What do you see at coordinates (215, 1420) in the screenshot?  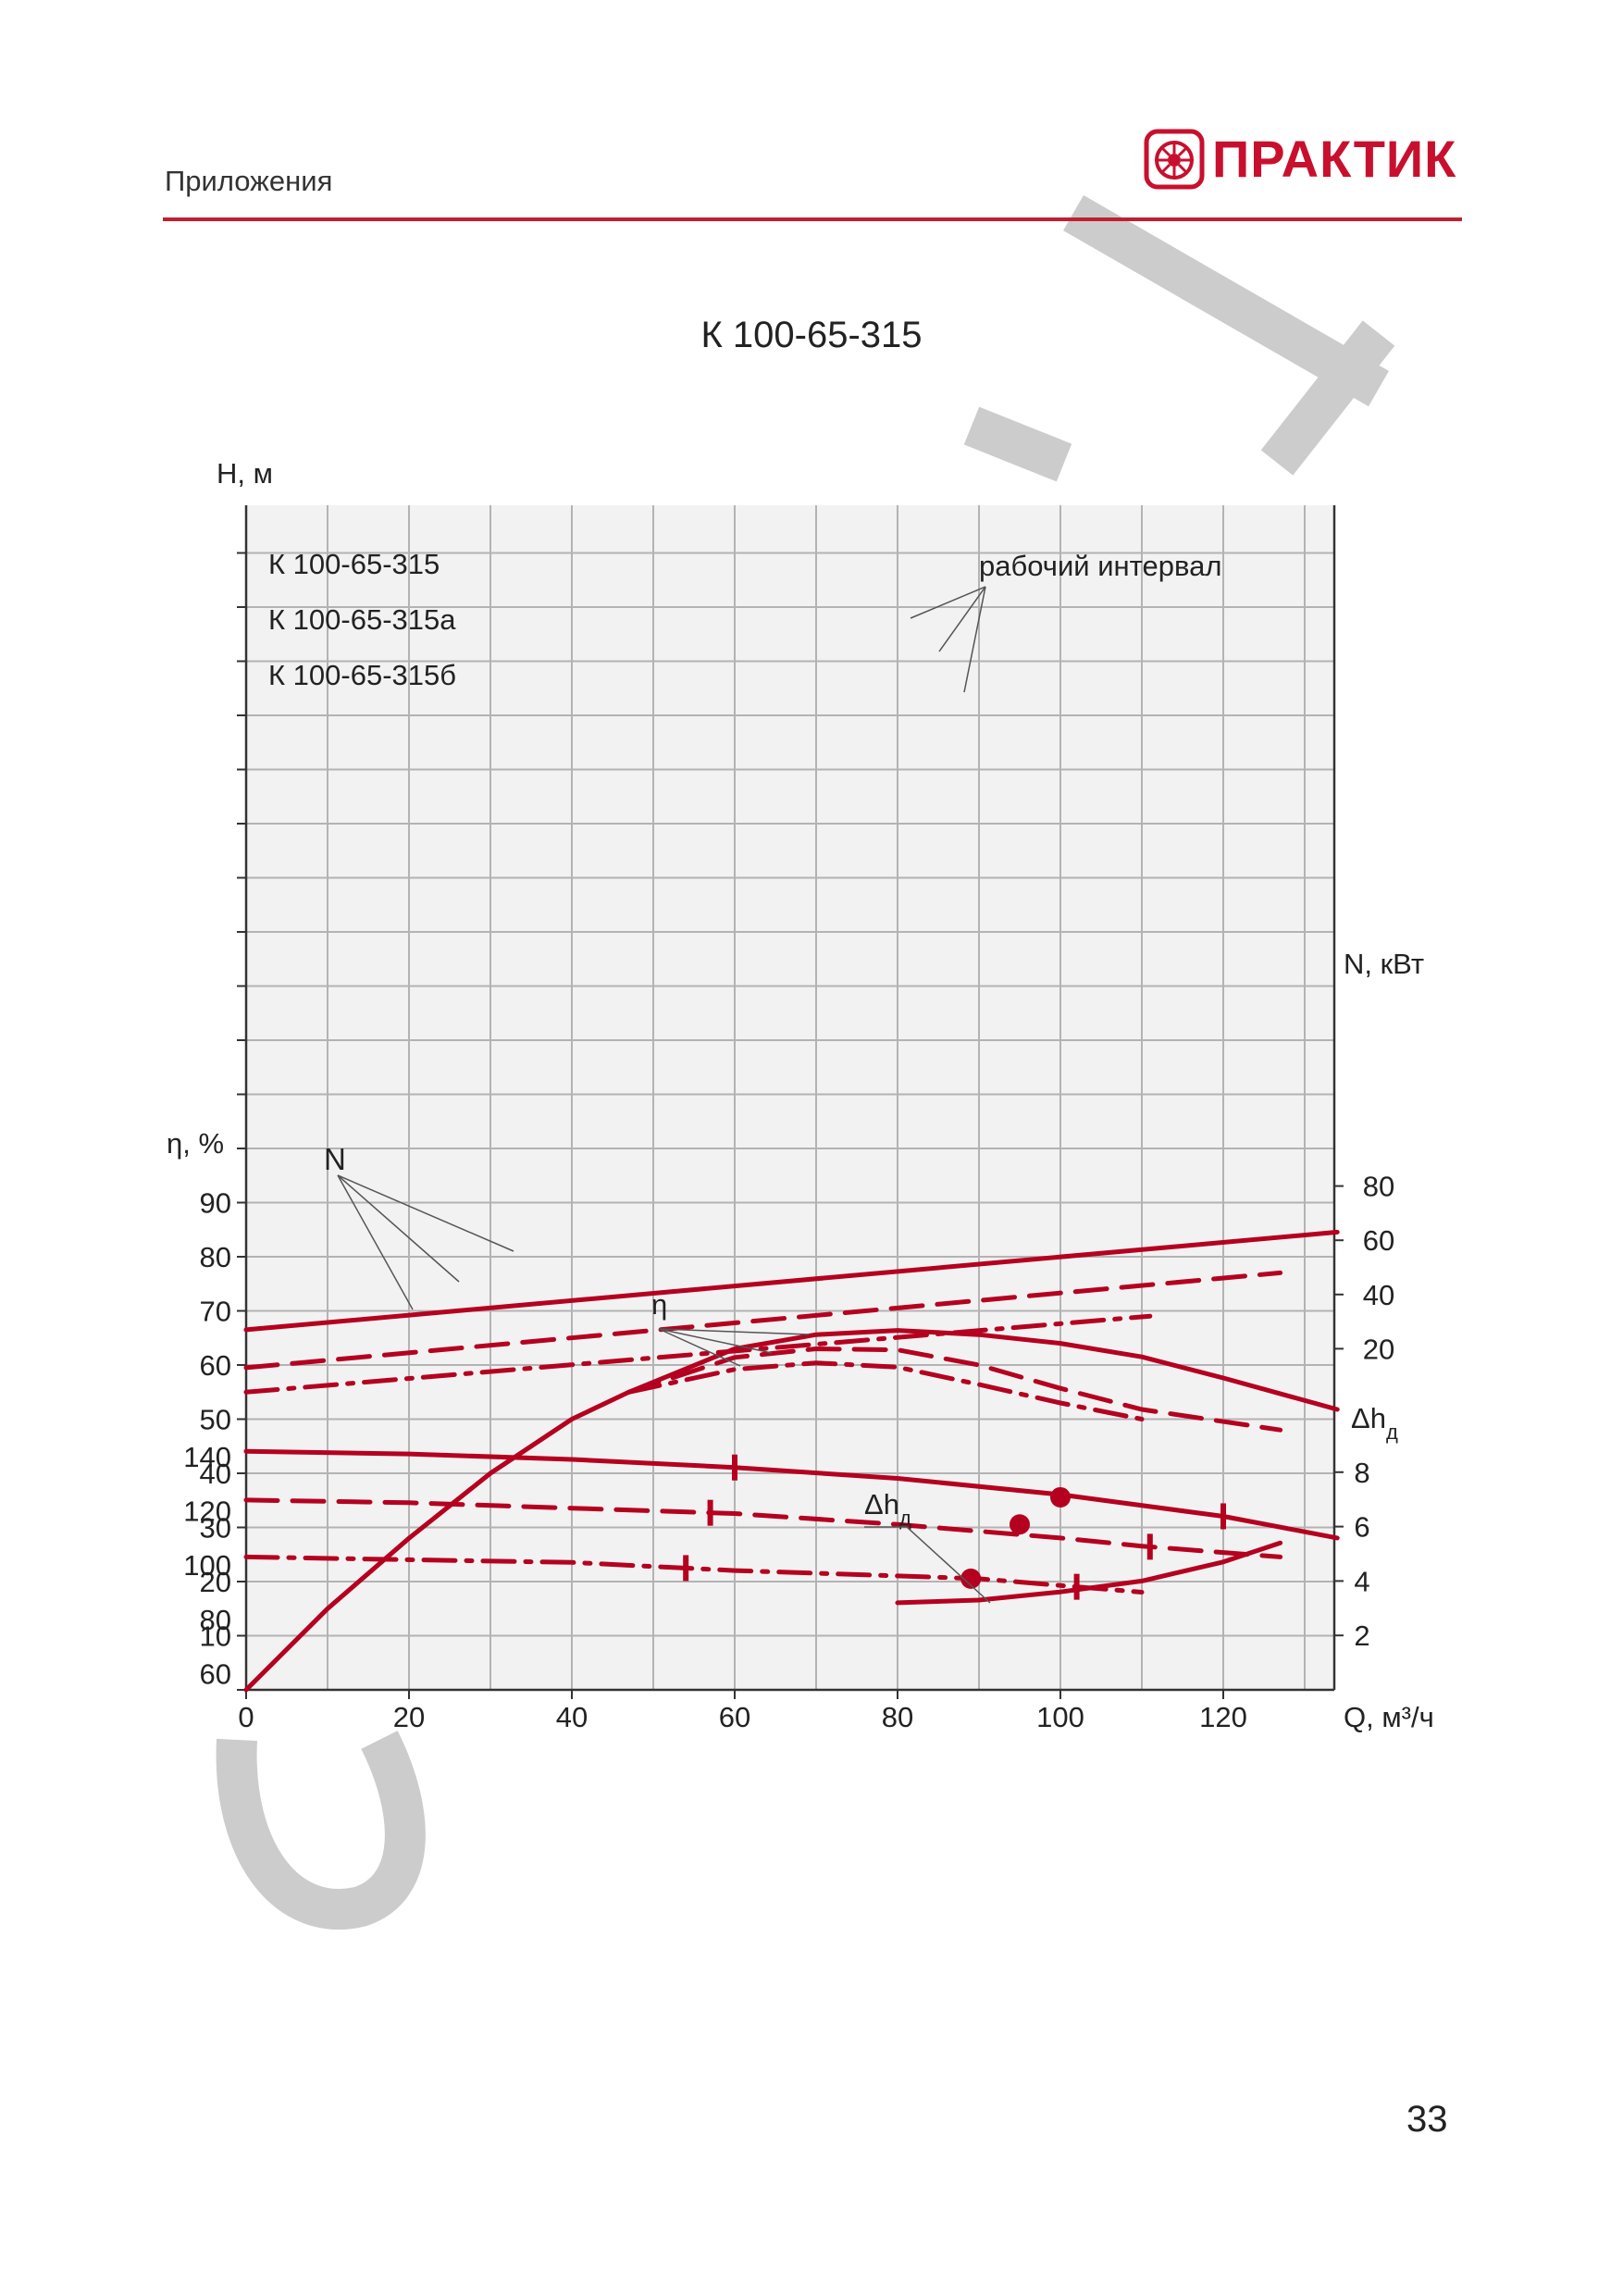 I see `eta-tick-label: 50` at bounding box center [215, 1420].